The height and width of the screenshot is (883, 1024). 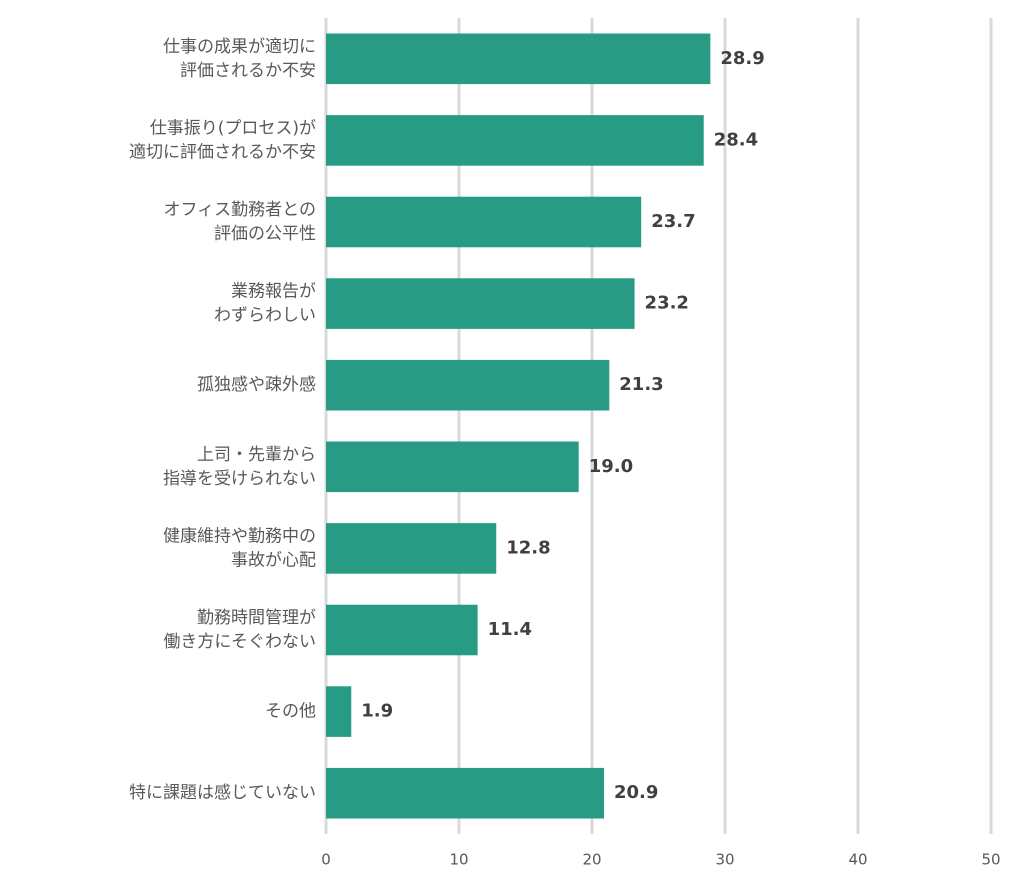 What do you see at coordinates (233, 128) in the screenshot?
I see `category-label: 仕事振り(プロセス)が` at bounding box center [233, 128].